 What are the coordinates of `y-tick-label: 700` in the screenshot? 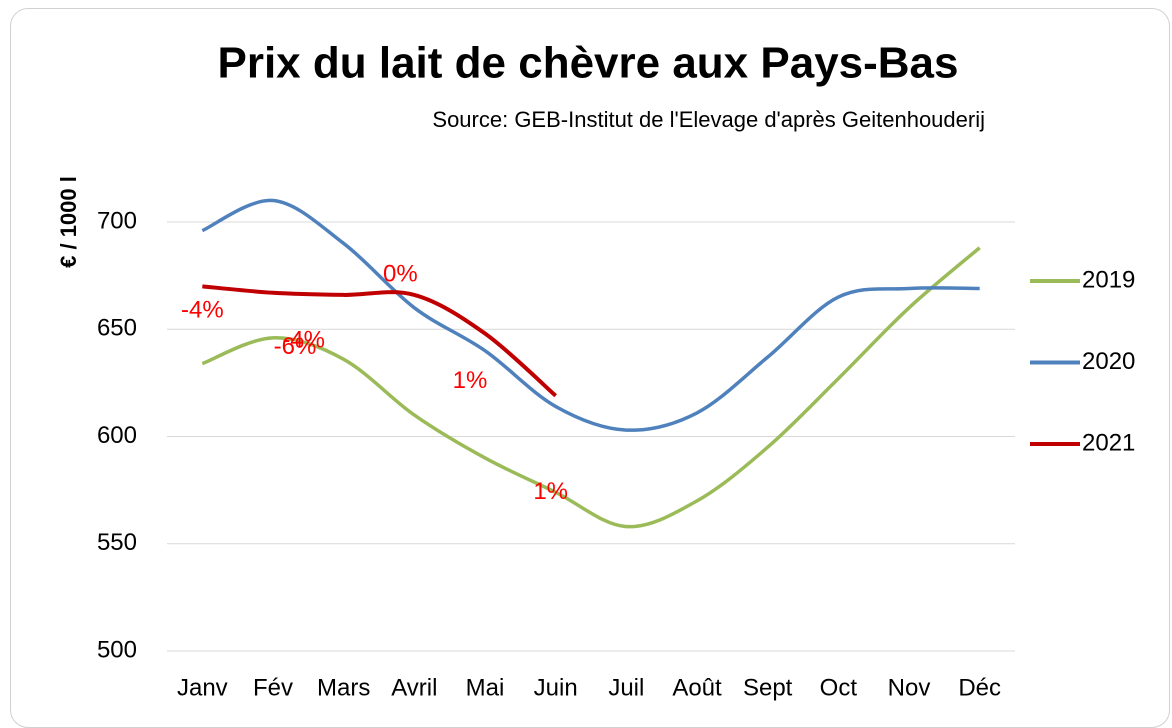 It's located at (117, 220).